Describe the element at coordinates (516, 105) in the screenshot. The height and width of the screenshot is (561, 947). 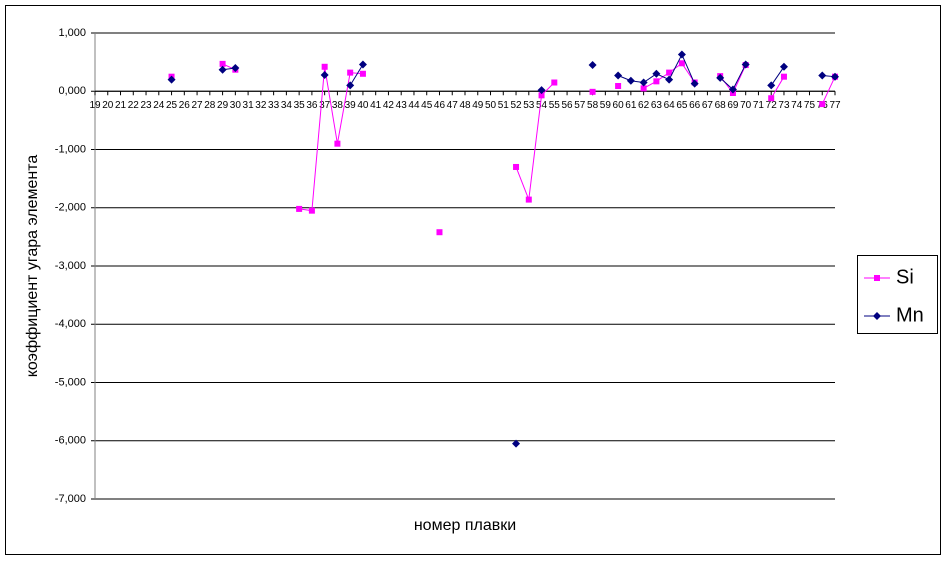
I see `x-tick-label: 52` at that location.